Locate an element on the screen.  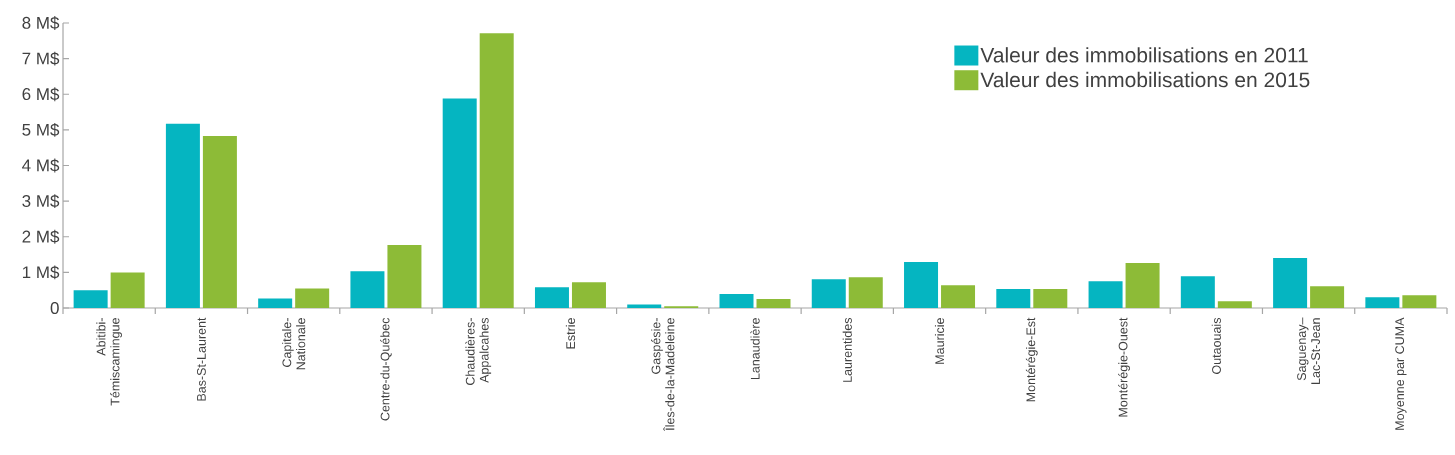
legend-label: Valeur des immobilisations en 2015 is located at coordinates (1145, 79).